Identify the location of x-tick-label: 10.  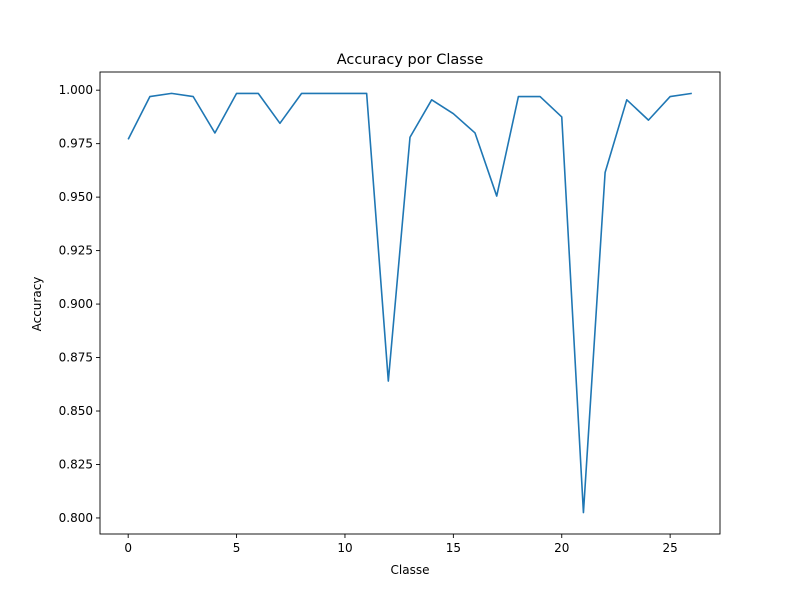
(344, 548).